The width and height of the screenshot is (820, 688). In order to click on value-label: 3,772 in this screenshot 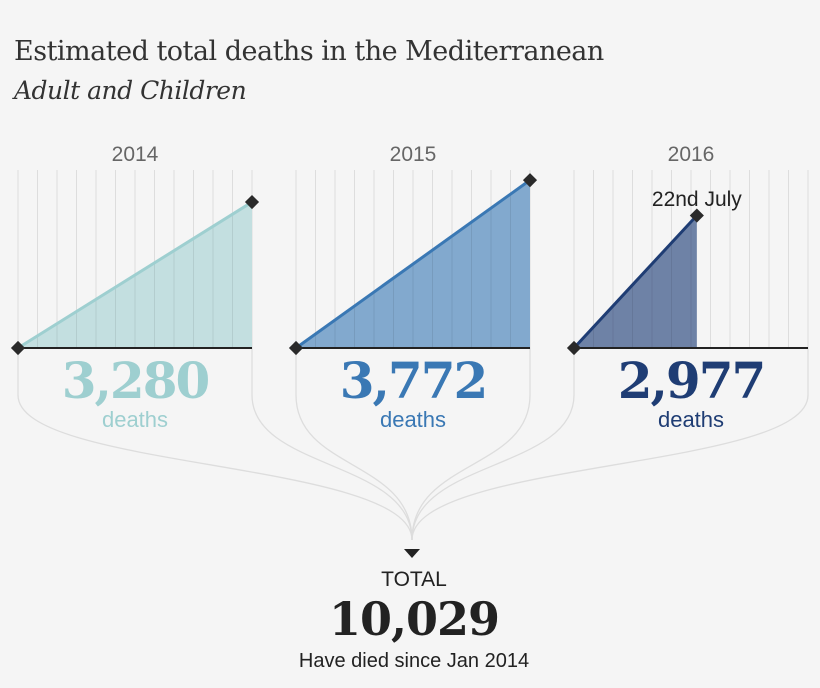, I will do `click(413, 380)`.